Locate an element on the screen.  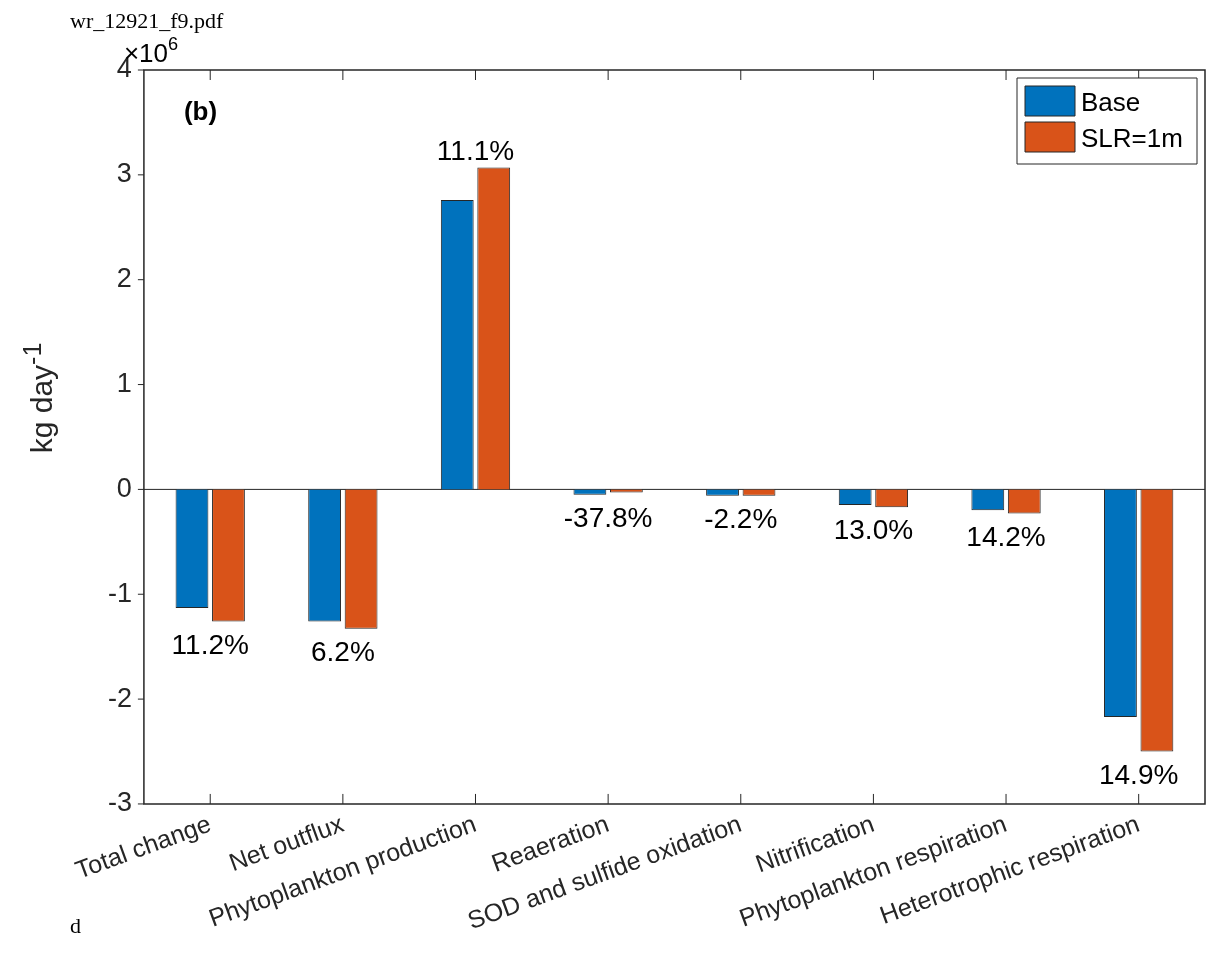
y-tick-label: 1 is located at coordinates (124, 383).